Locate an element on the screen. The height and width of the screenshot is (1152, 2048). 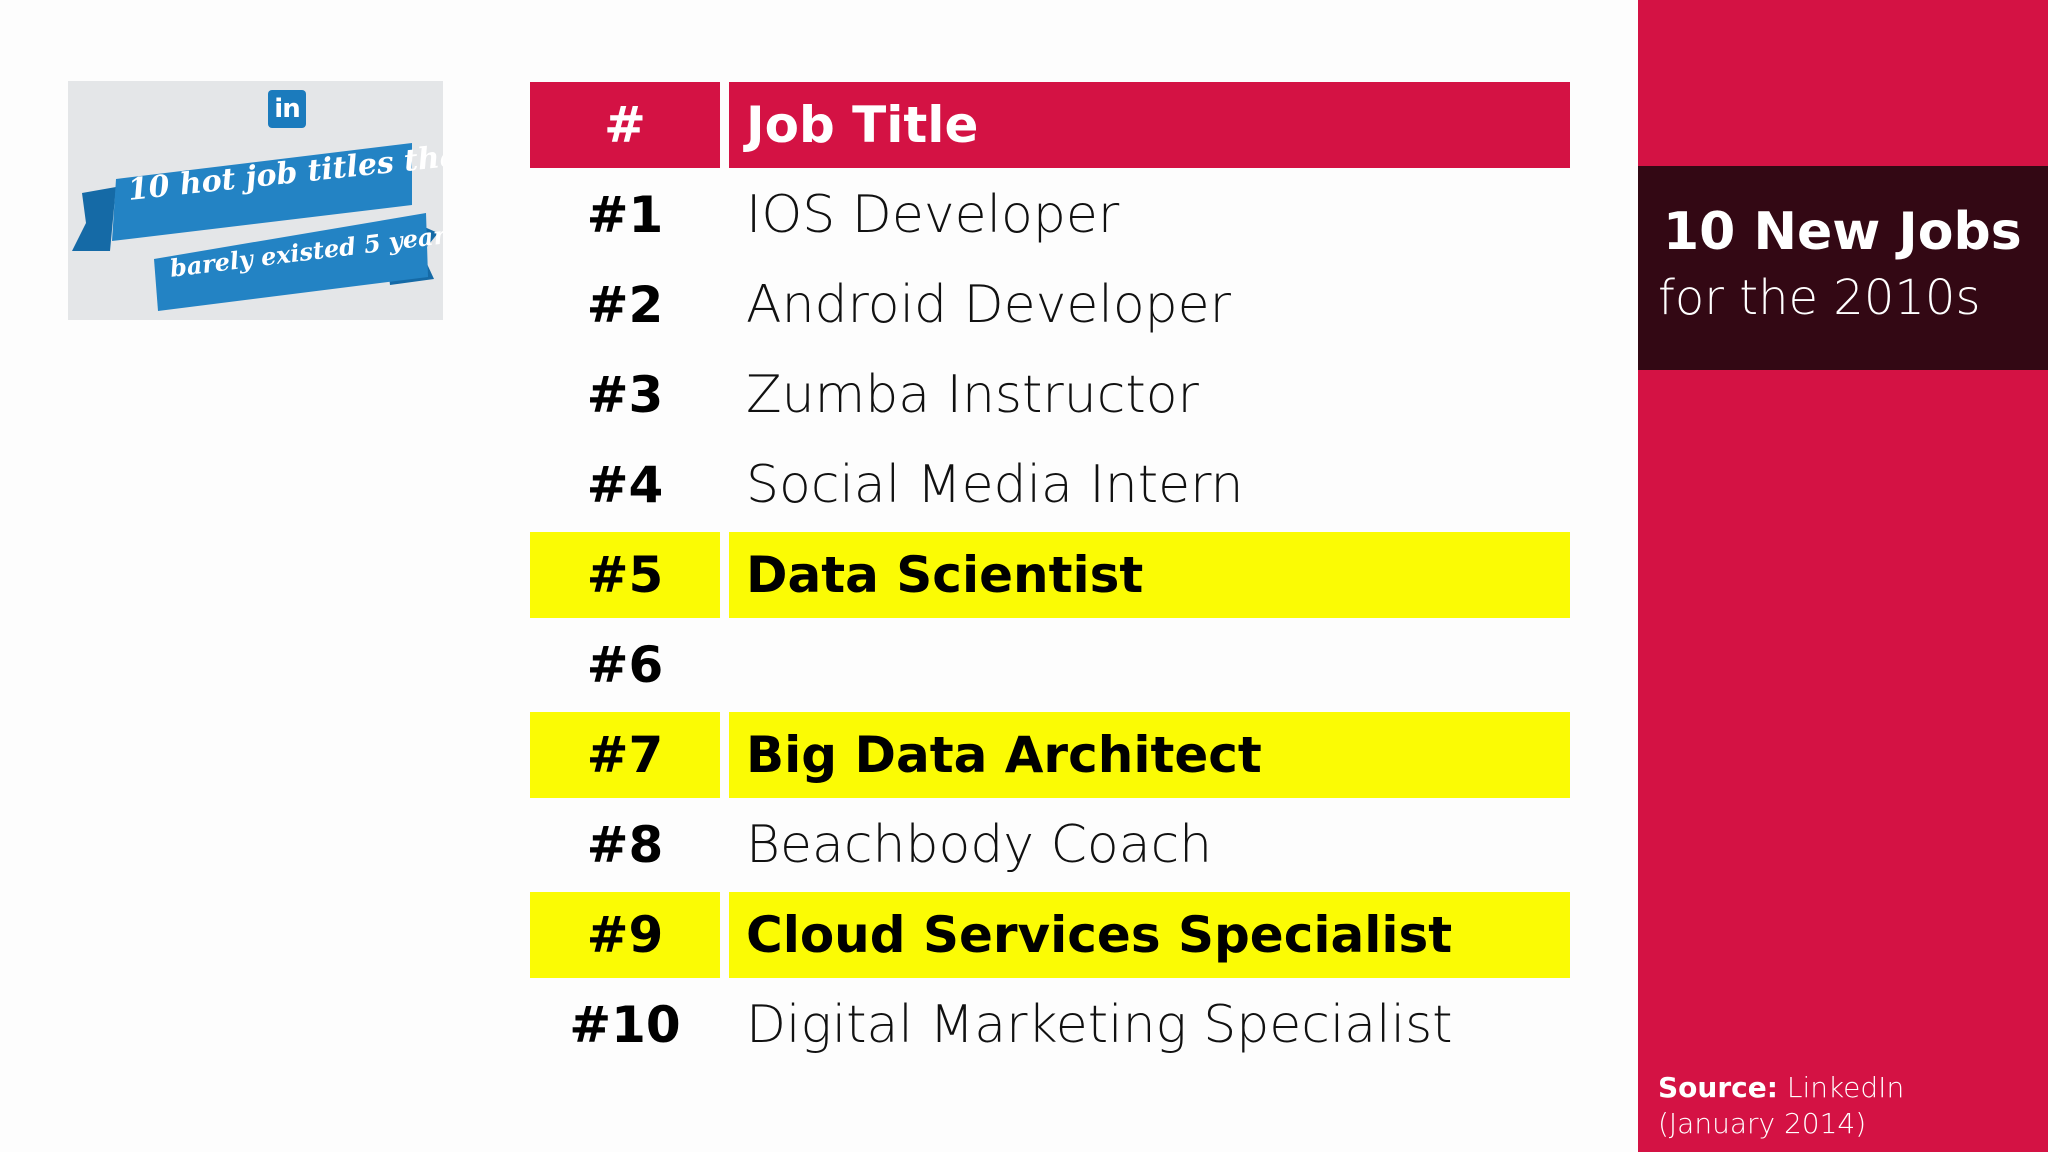
job-title-cell: Digital Marketing Specialist is located at coordinates (1099, 1025).